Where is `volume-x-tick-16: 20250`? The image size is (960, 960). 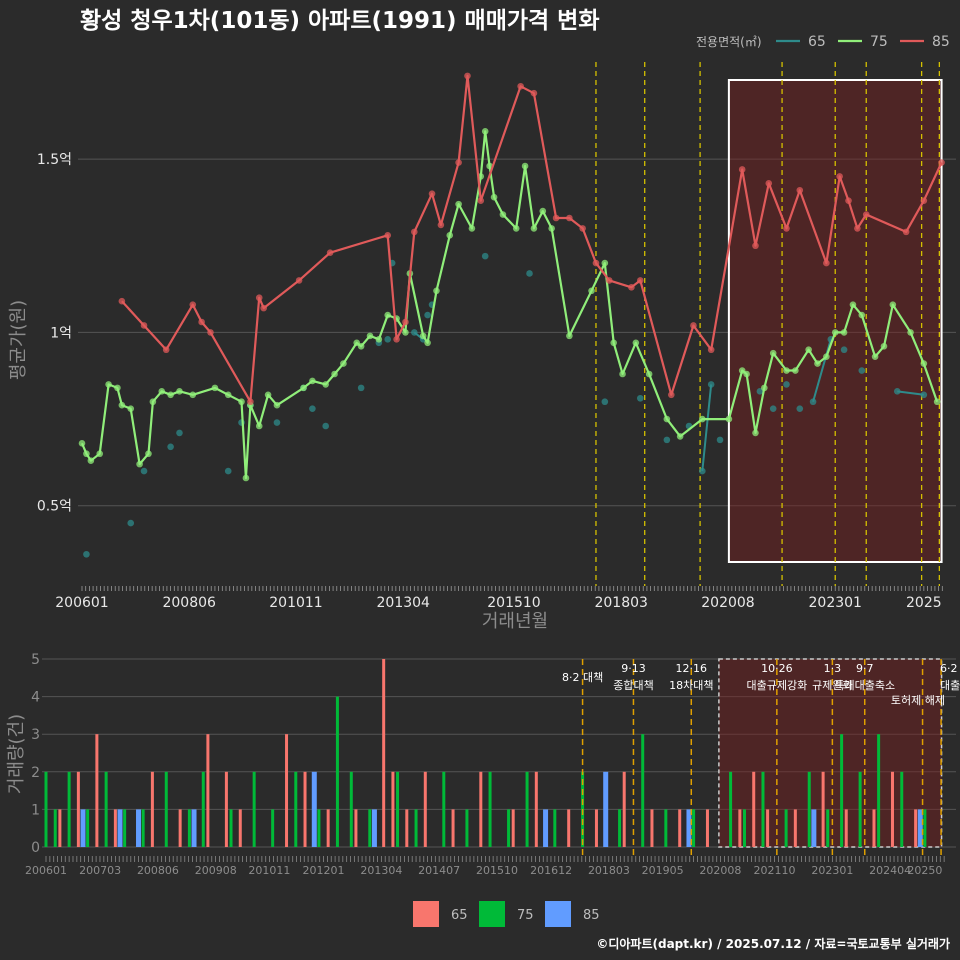
volume-x-tick-16: 20250 is located at coordinates (924, 870).